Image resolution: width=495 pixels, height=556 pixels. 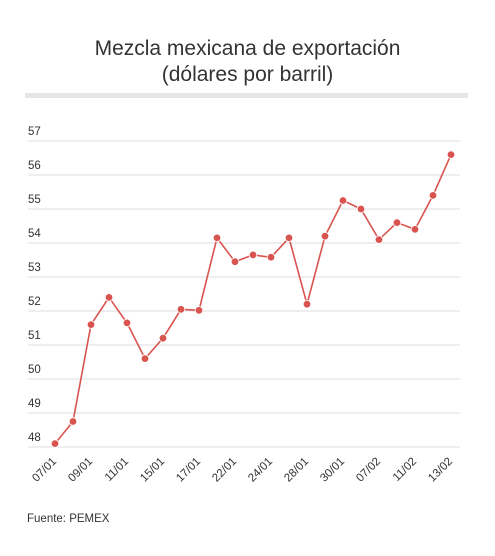 What do you see at coordinates (224, 470) in the screenshot?
I see `x-tick-label: 22/01` at bounding box center [224, 470].